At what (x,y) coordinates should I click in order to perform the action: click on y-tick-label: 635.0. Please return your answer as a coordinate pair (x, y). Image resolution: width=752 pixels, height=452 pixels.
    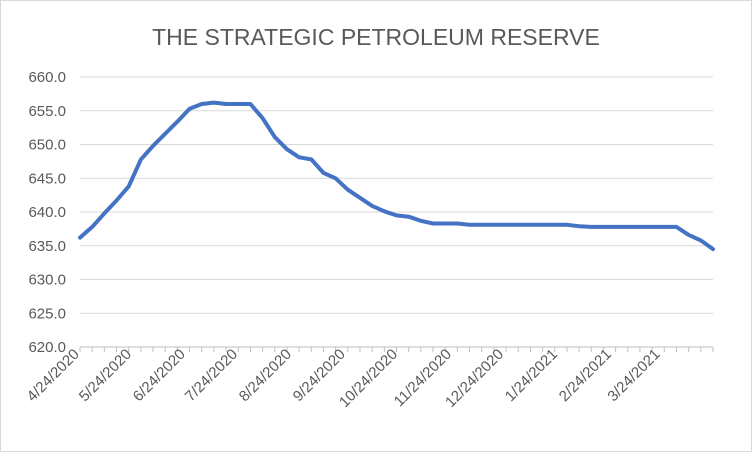
    Looking at the image, I should click on (47, 246).